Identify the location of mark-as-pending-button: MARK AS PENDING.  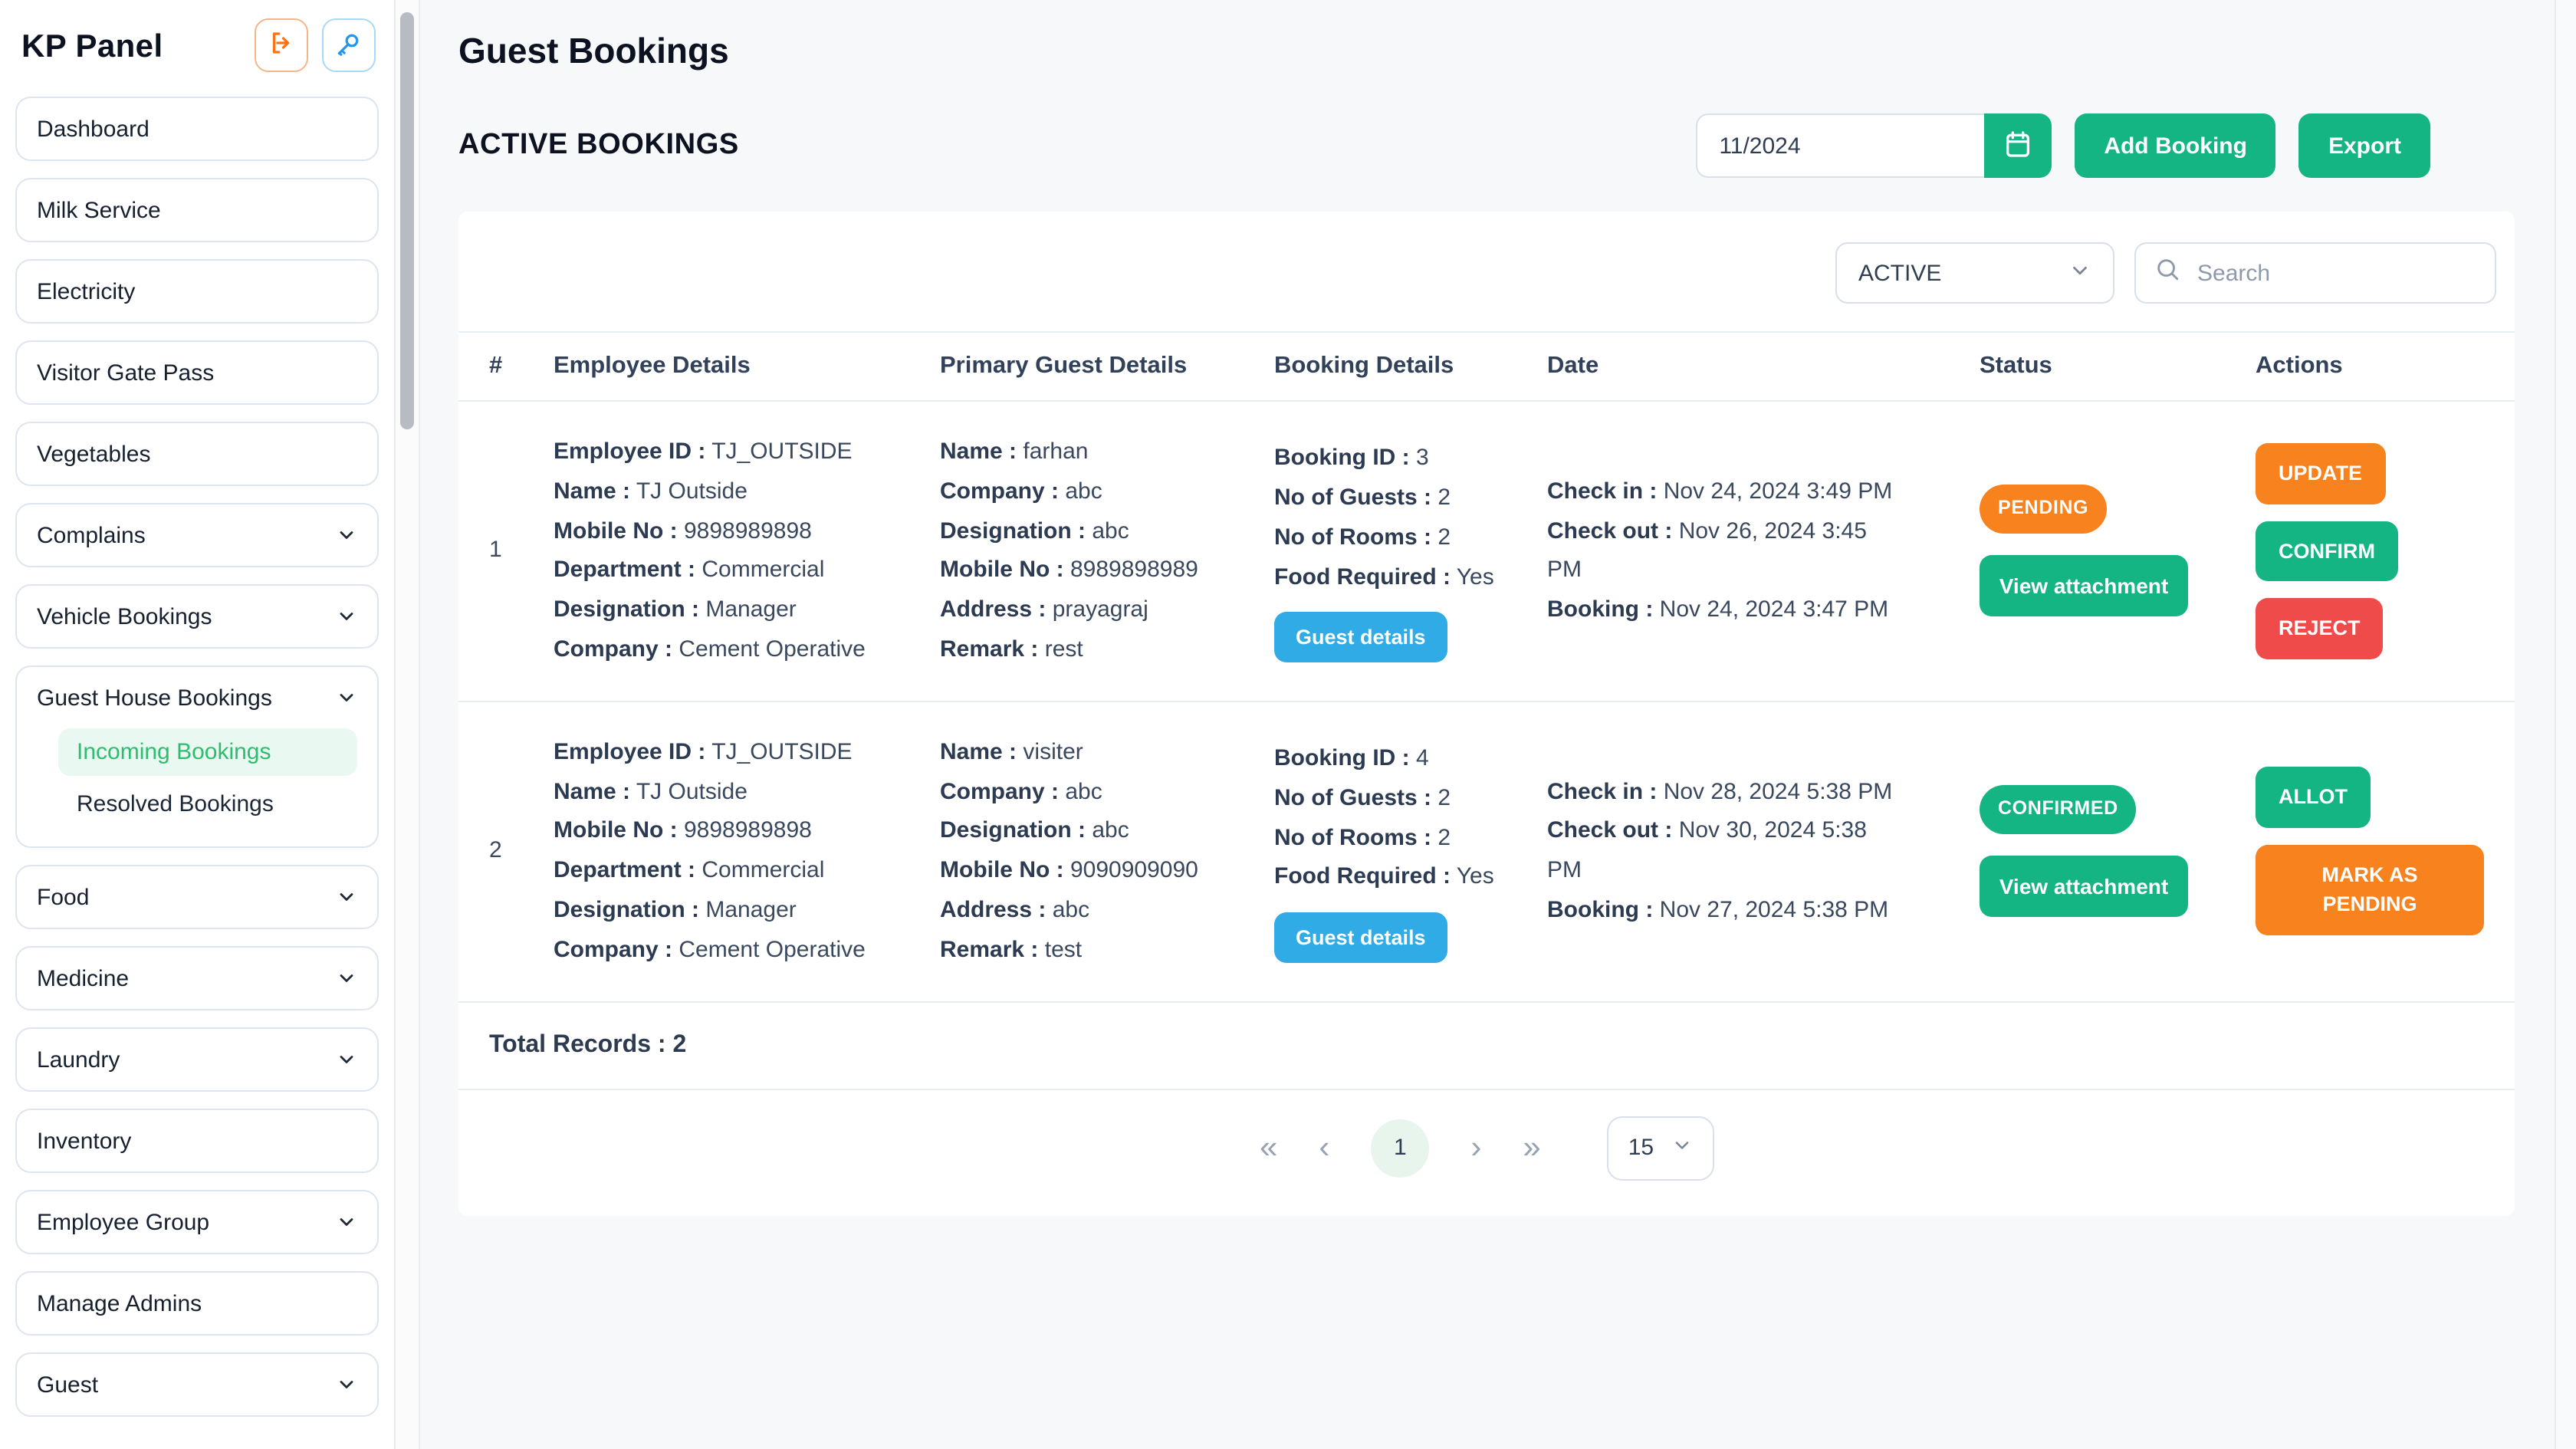
(2370, 890).